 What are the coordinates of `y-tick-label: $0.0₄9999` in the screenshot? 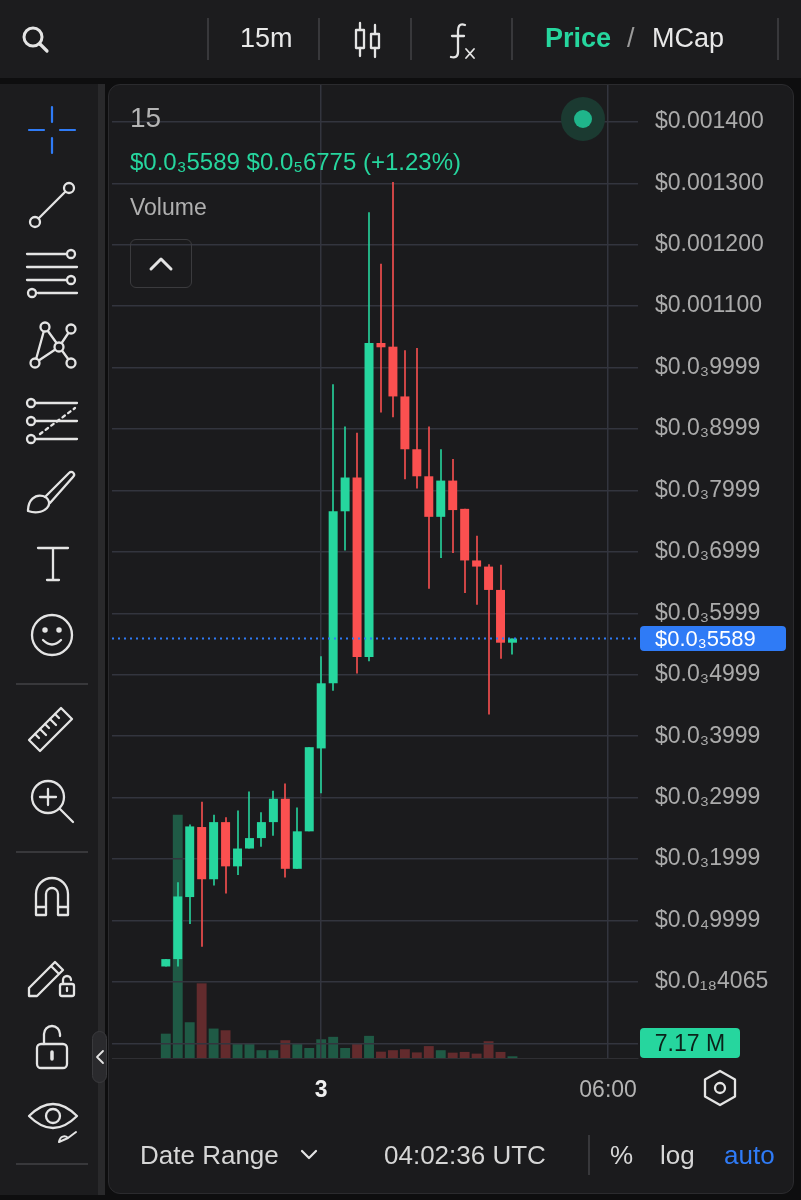 It's located at (708, 918).